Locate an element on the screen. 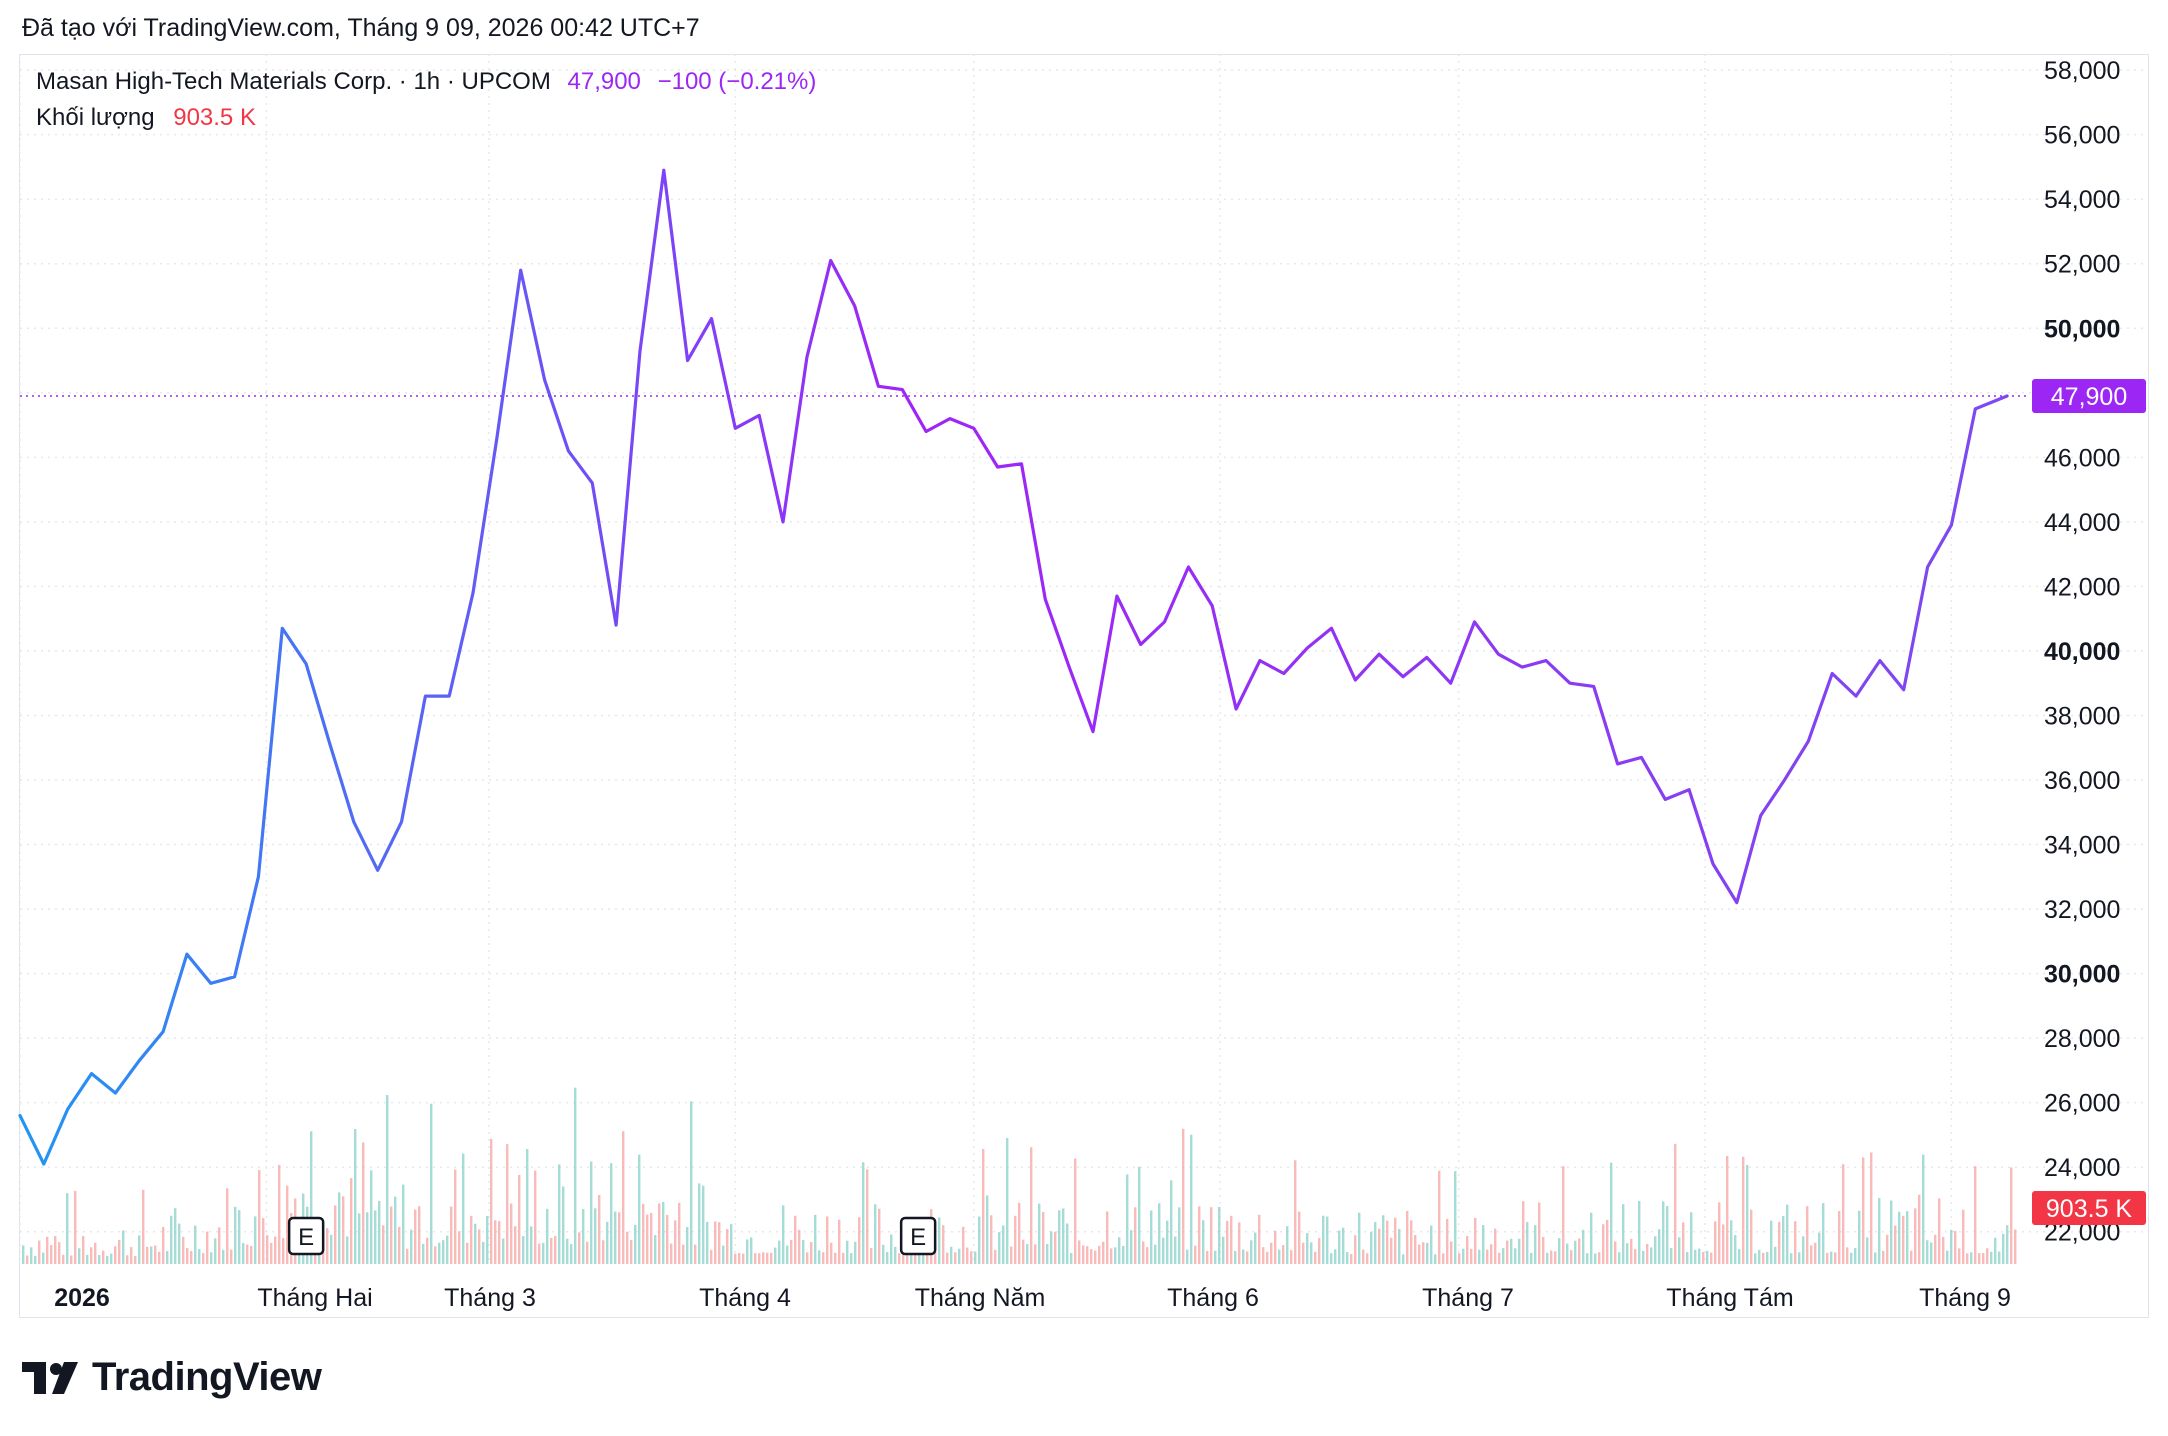  x-tick-label: Tháng 4 is located at coordinates (745, 1298).